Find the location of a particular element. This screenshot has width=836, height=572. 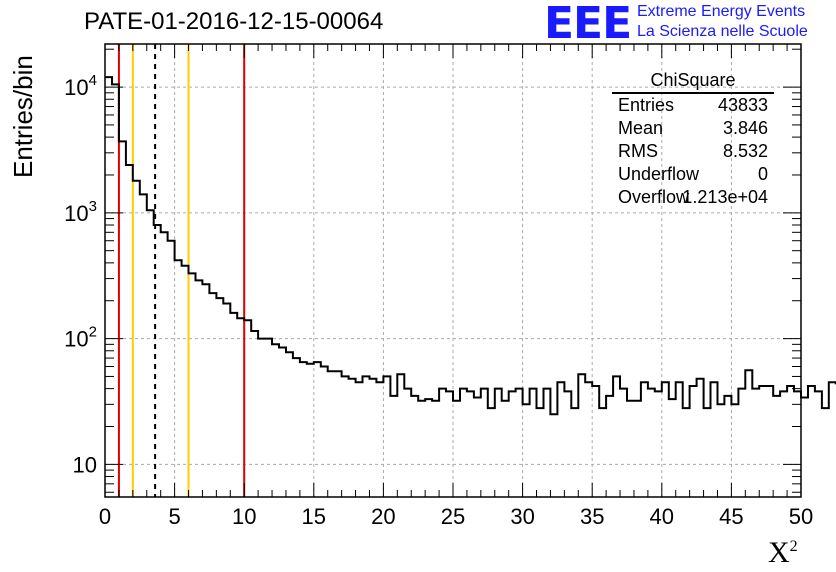

stats-value: 8.532 is located at coordinates (745, 151).